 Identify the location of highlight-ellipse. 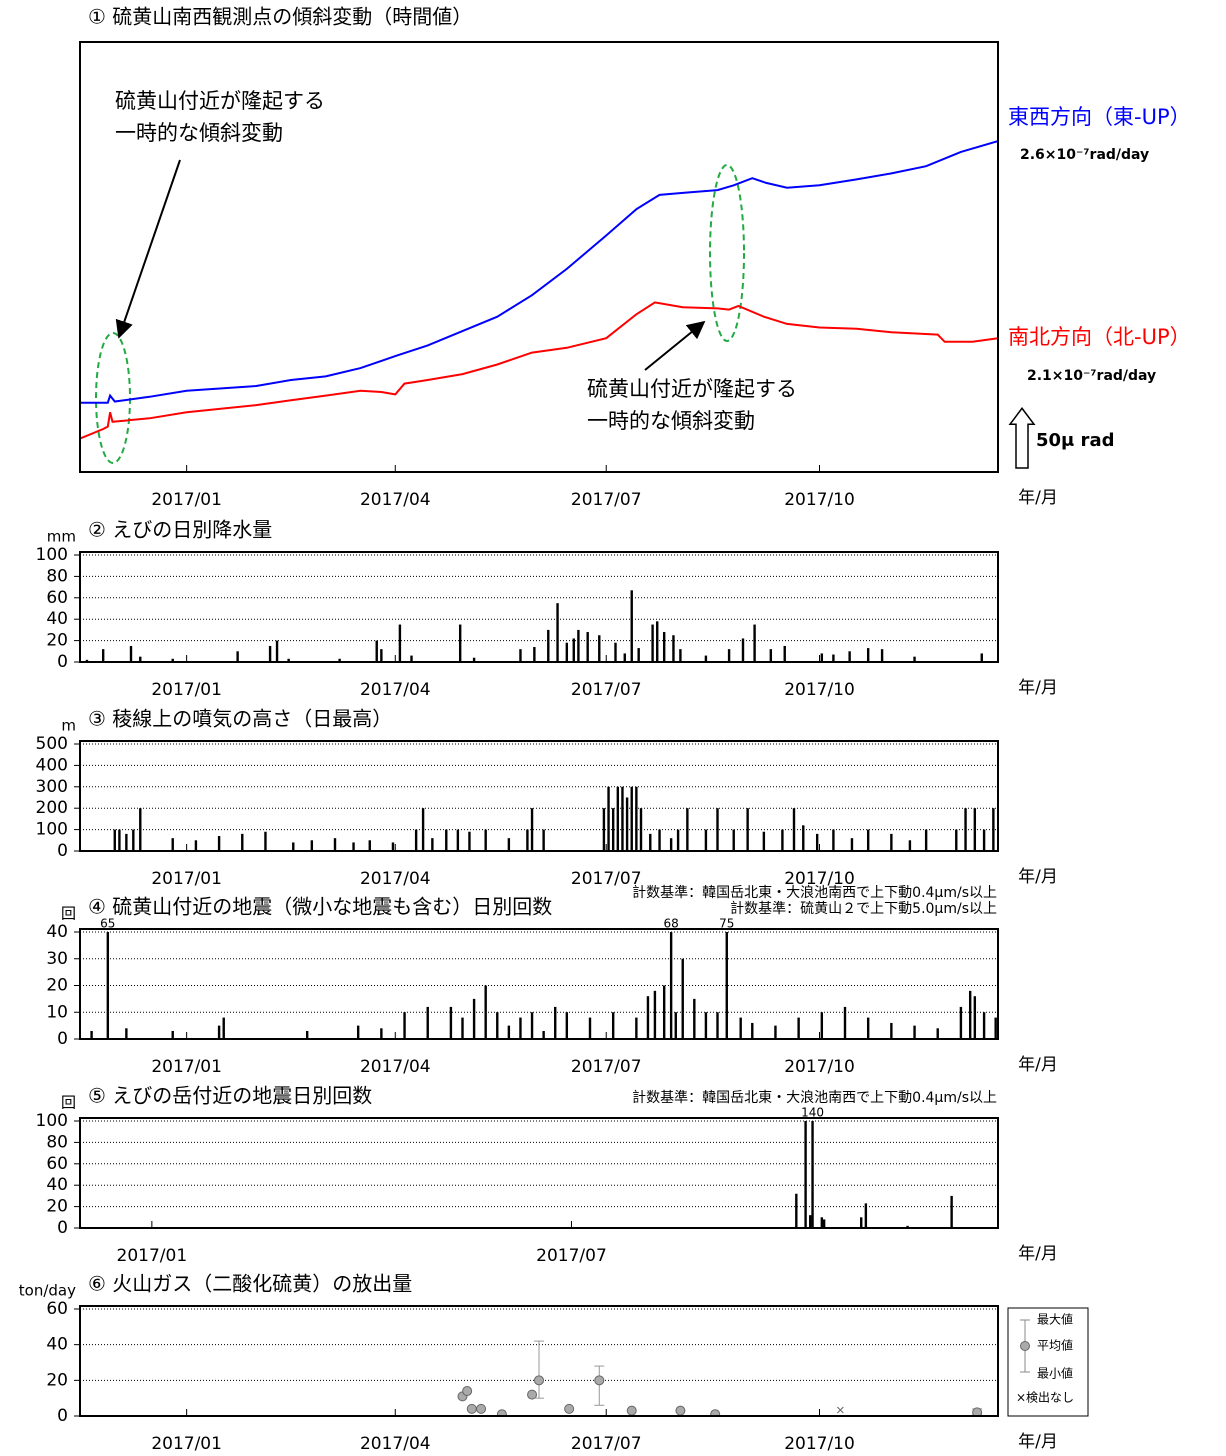
(113, 398).